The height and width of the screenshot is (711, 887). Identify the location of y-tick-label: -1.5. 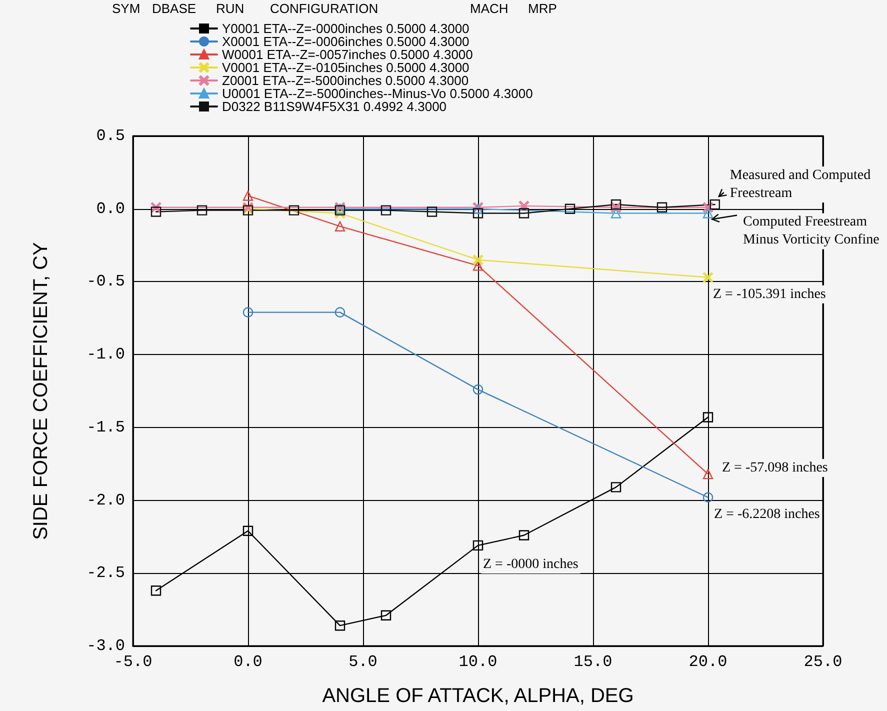
(105, 427).